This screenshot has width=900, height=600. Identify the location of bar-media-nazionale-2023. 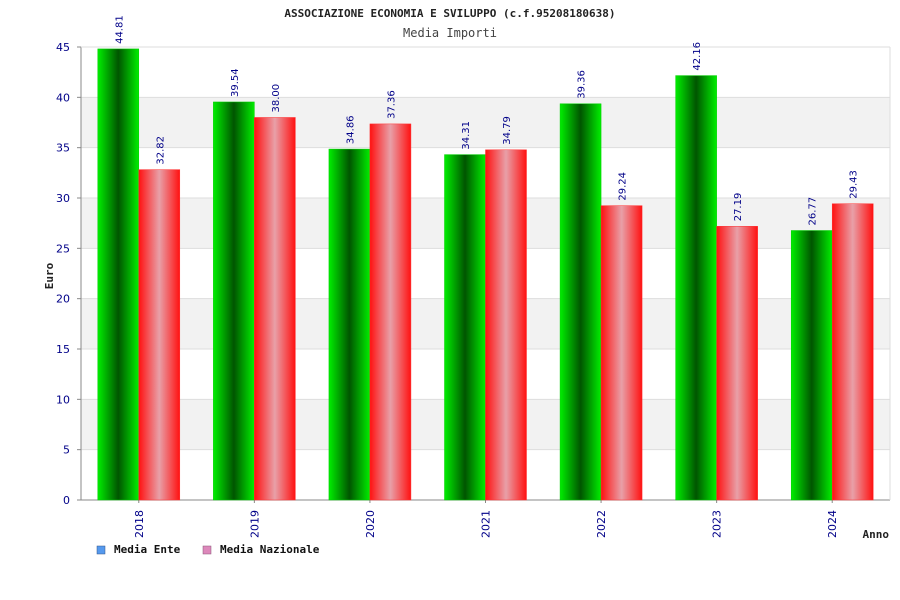
(737, 363).